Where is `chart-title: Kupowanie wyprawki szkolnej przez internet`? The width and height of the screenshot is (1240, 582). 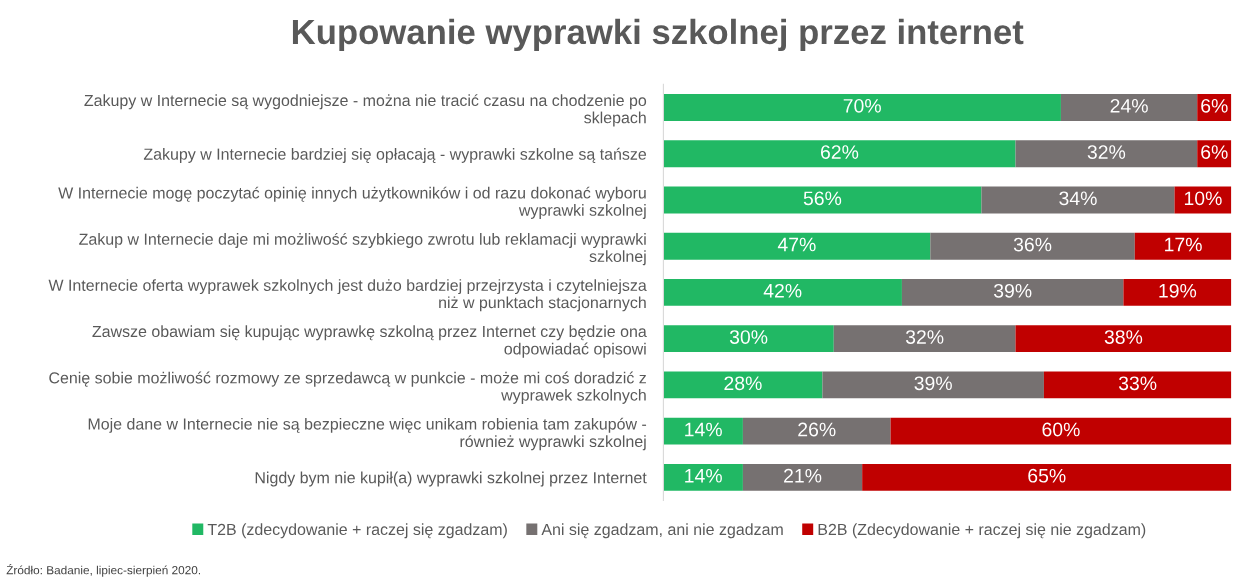
chart-title: Kupowanie wyprawki szkolnej przez internet is located at coordinates (658, 35).